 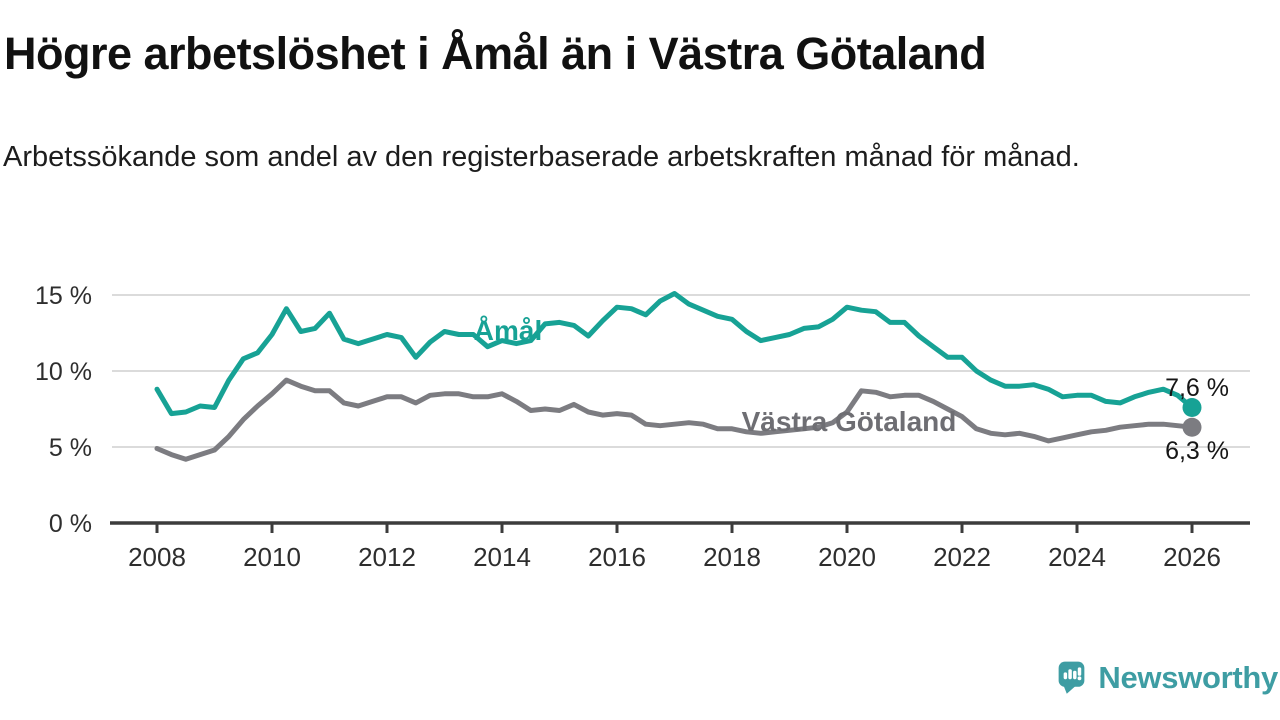 I want to click on series-label-0: Åmål, so click(x=508, y=330).